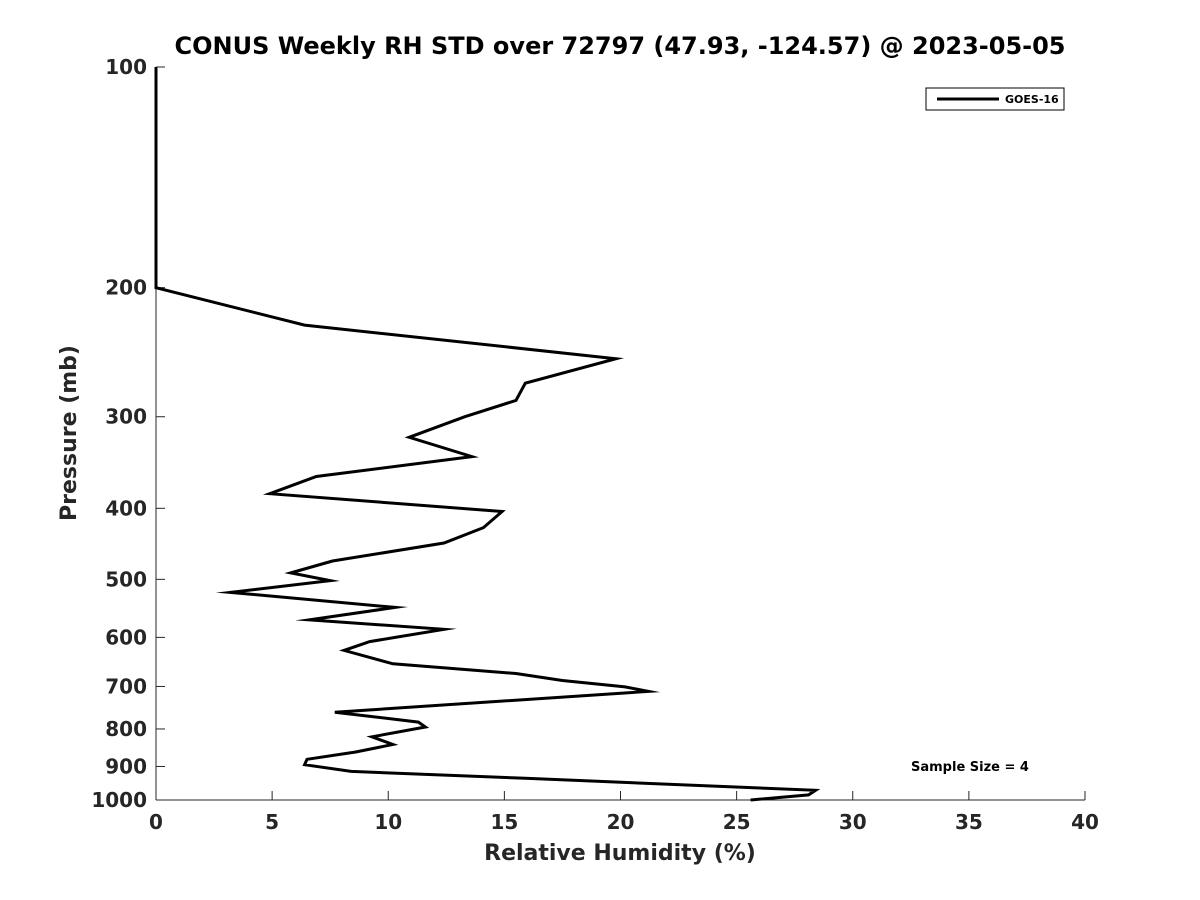 The image size is (1200, 900). What do you see at coordinates (388, 822) in the screenshot?
I see `x-tick-label: 10` at bounding box center [388, 822].